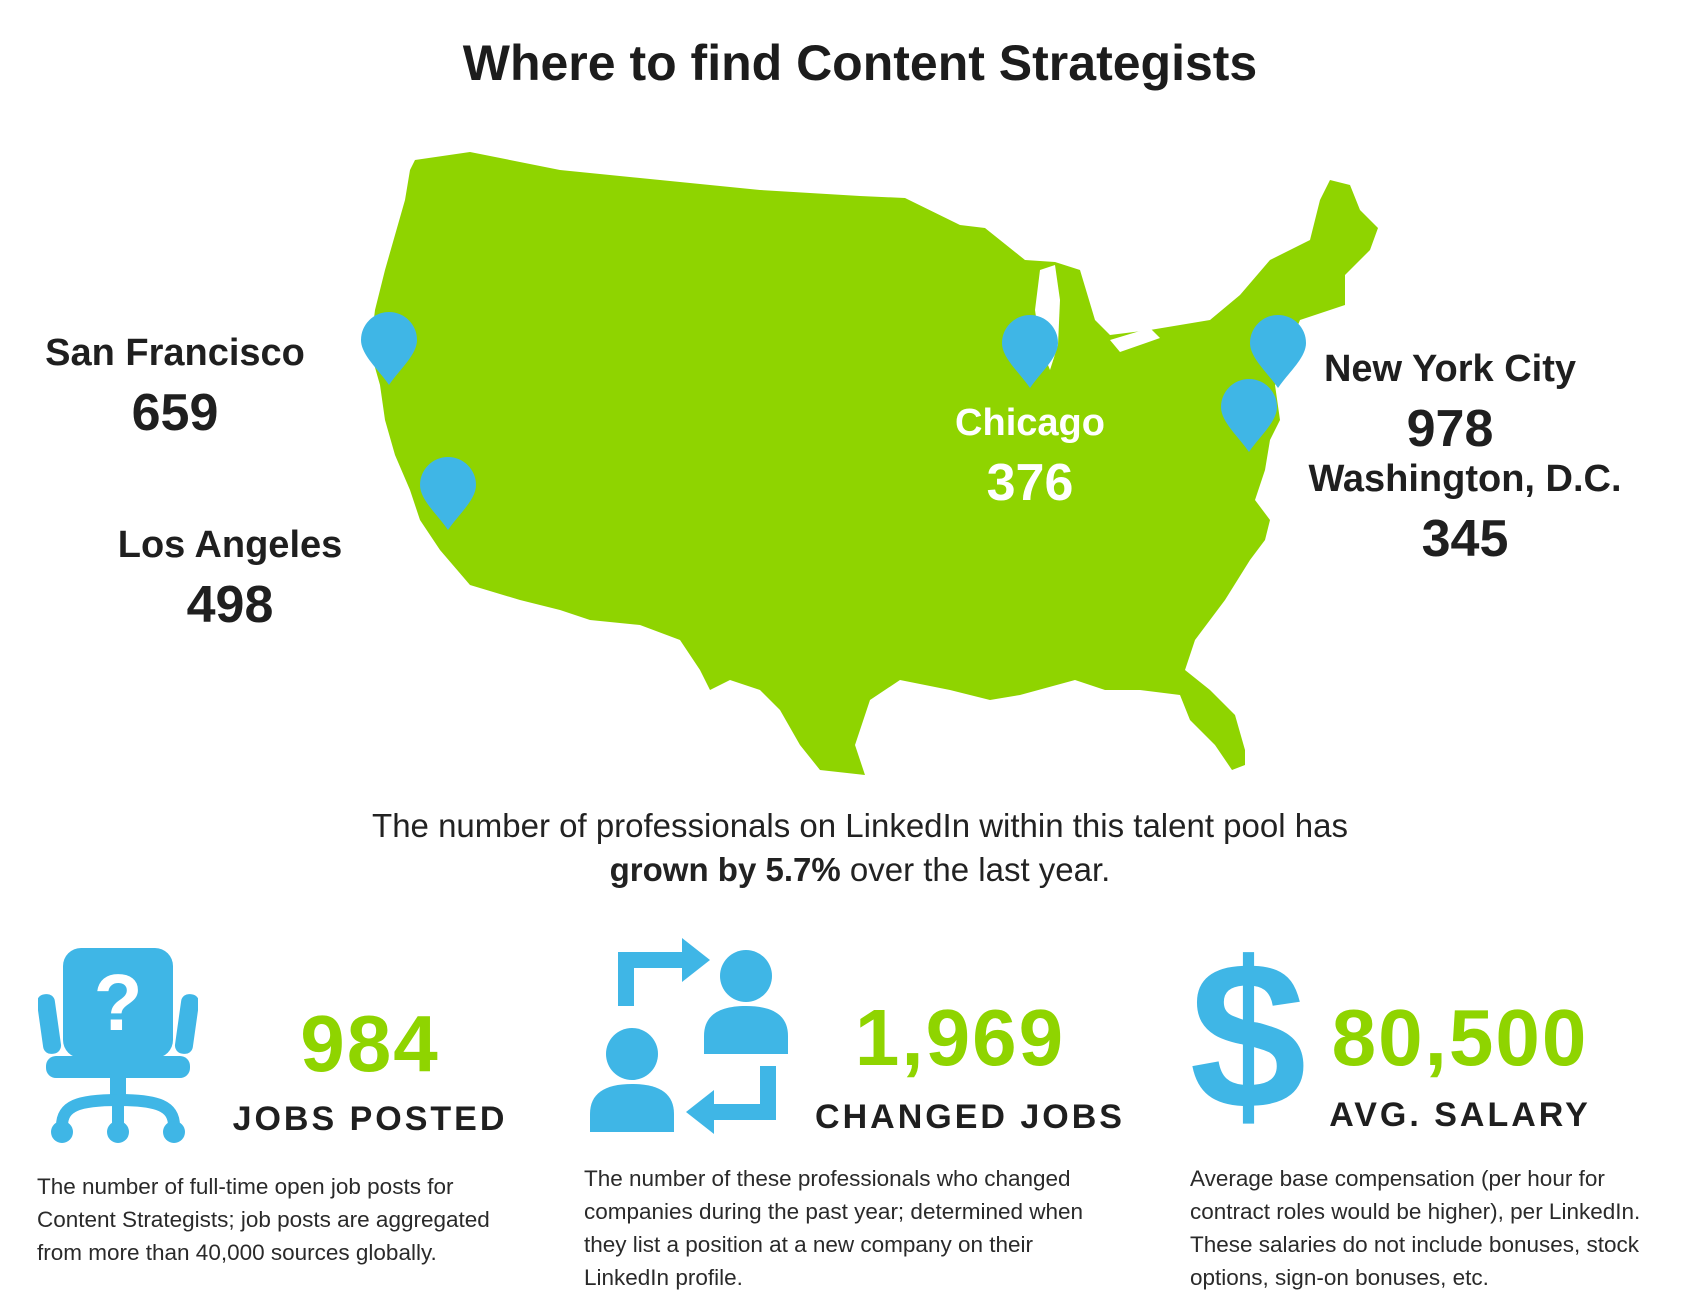 This screenshot has height=1308, width=1688. What do you see at coordinates (175, 413) in the screenshot?
I see `city-count: 659` at bounding box center [175, 413].